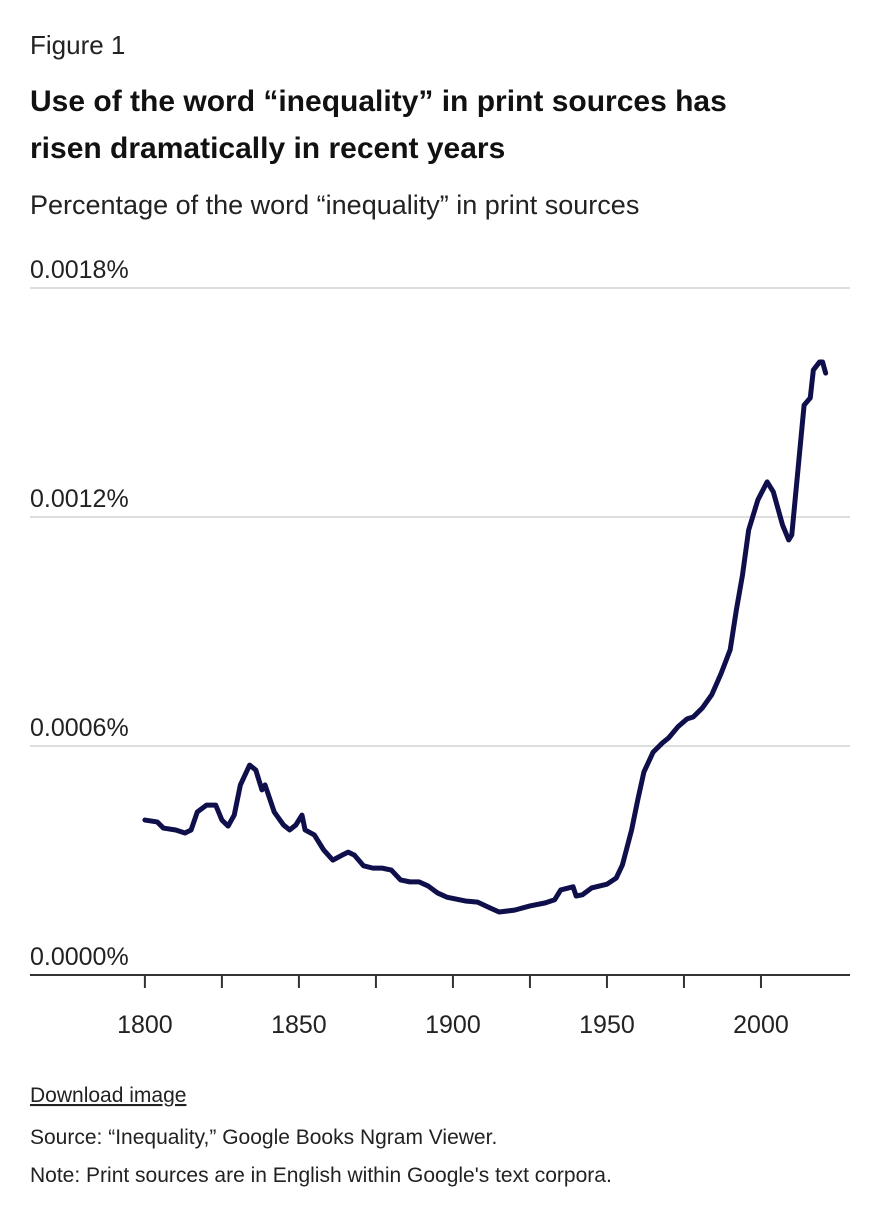 Image resolution: width=895 pixels, height=1205 pixels. I want to click on x-tick-label: 2000, so click(761, 1025).